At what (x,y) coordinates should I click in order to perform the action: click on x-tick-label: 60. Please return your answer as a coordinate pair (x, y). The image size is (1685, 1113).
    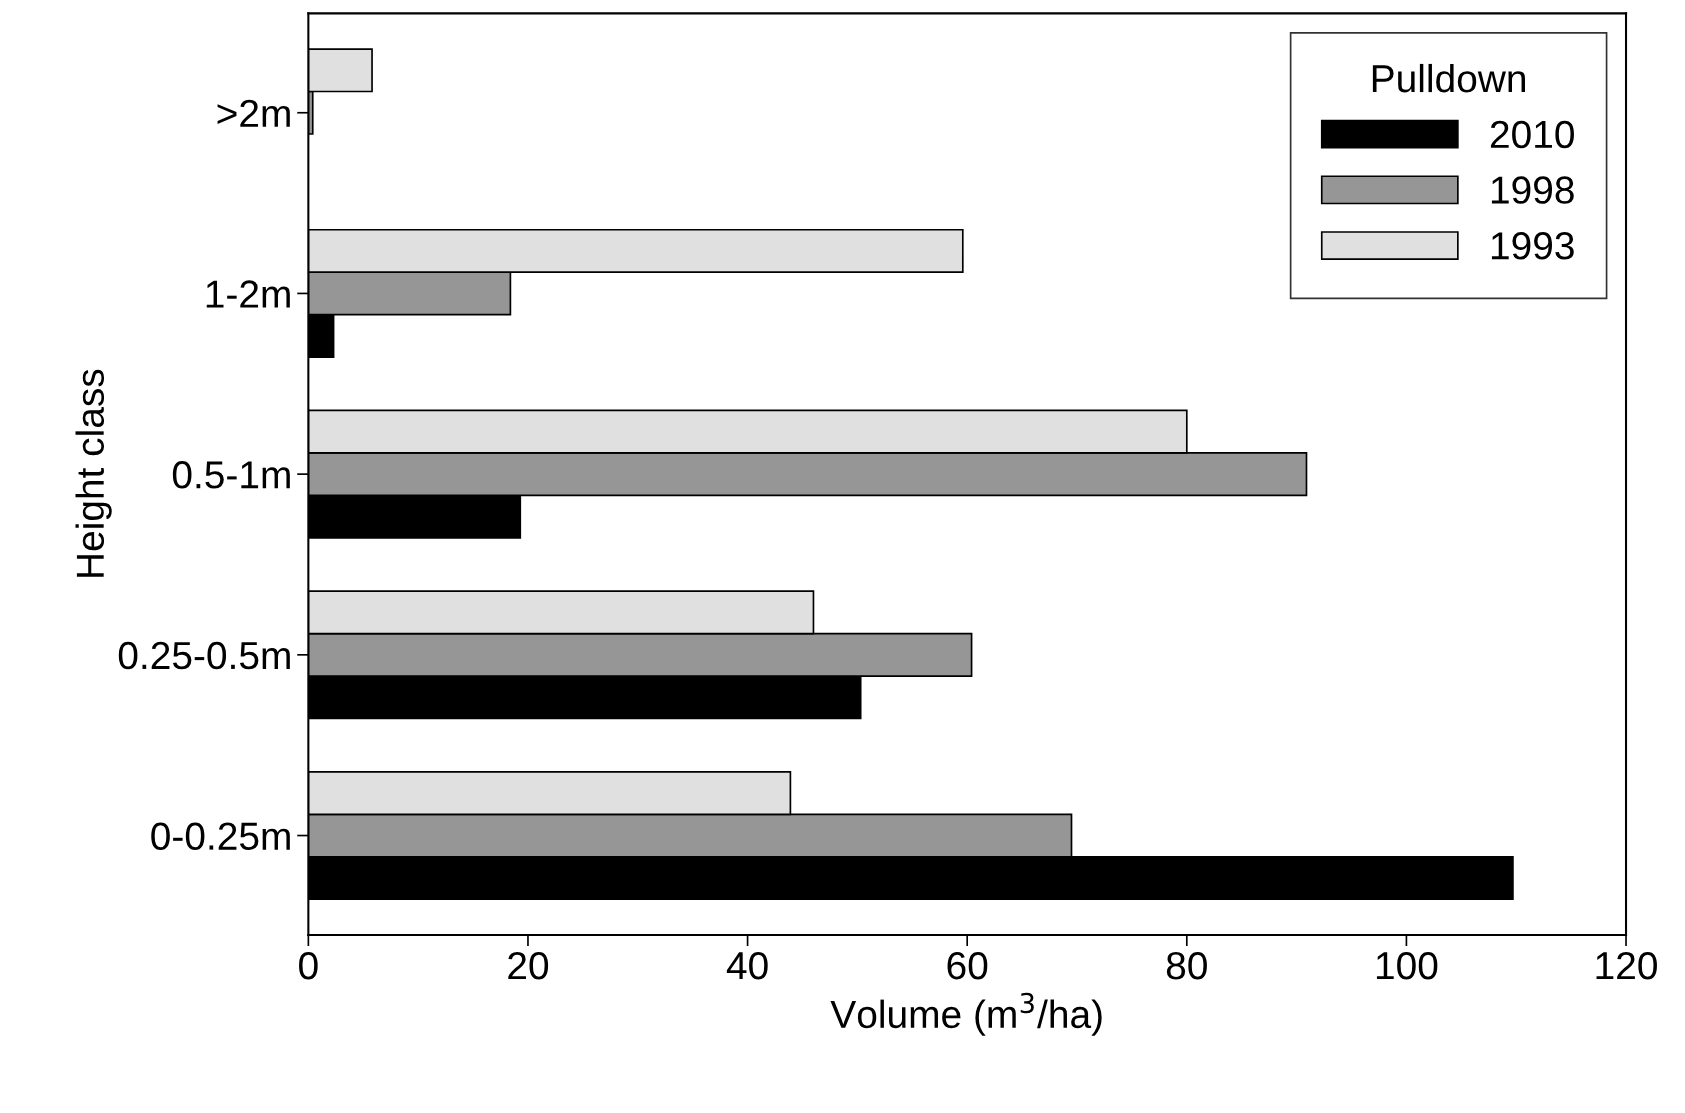
    Looking at the image, I should click on (967, 965).